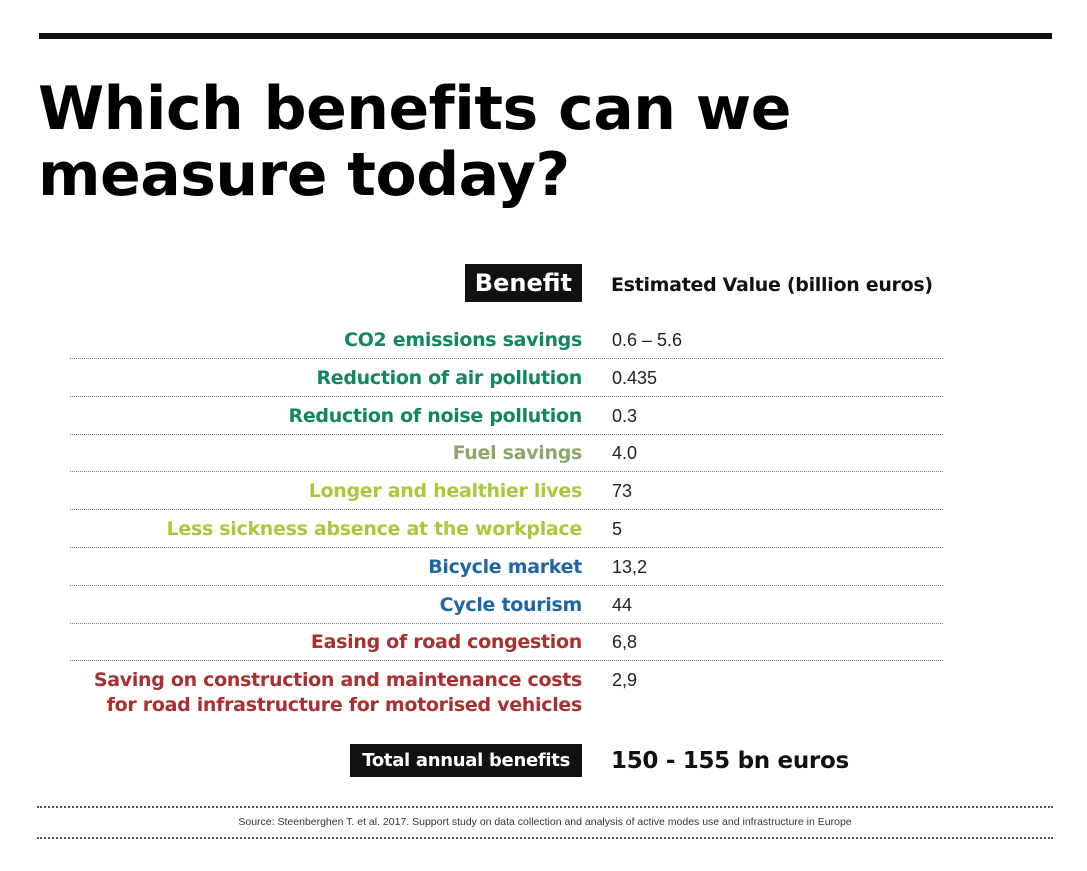  Describe the element at coordinates (630, 566) in the screenshot. I see `benefit-value: 13,2` at that location.